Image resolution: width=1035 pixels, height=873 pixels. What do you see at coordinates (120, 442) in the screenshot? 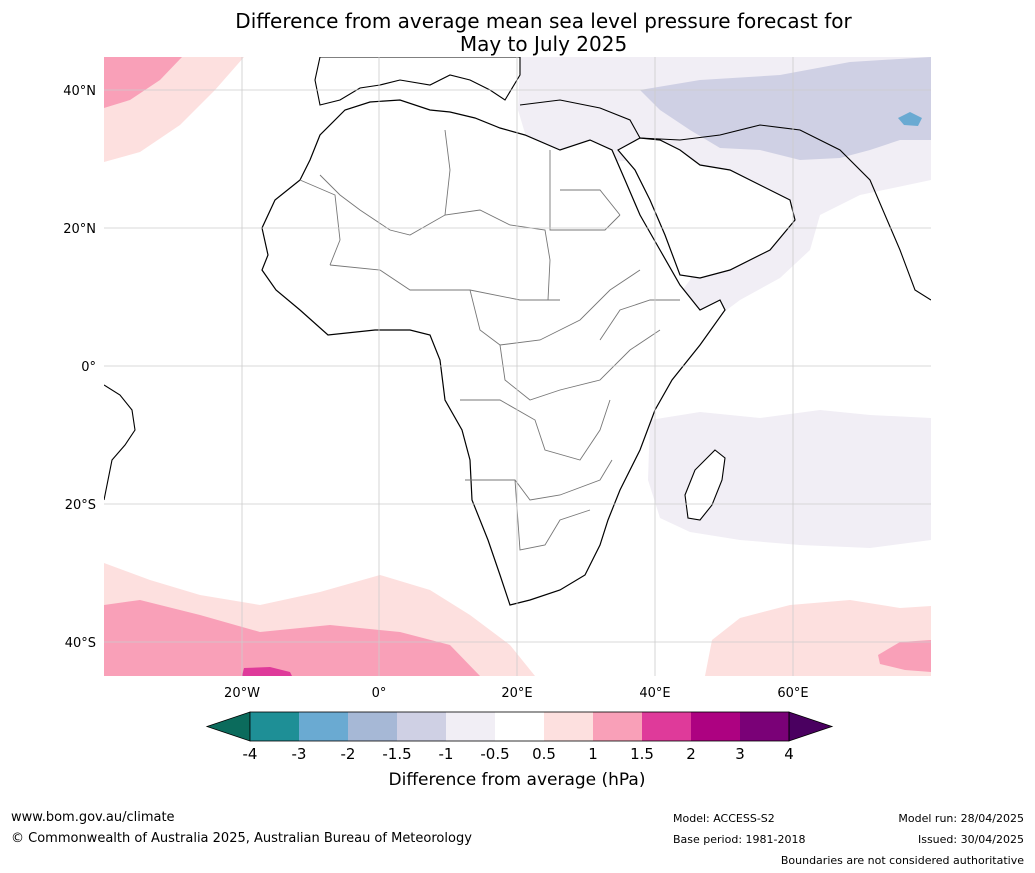
I see `south-america-coast` at bounding box center [120, 442].